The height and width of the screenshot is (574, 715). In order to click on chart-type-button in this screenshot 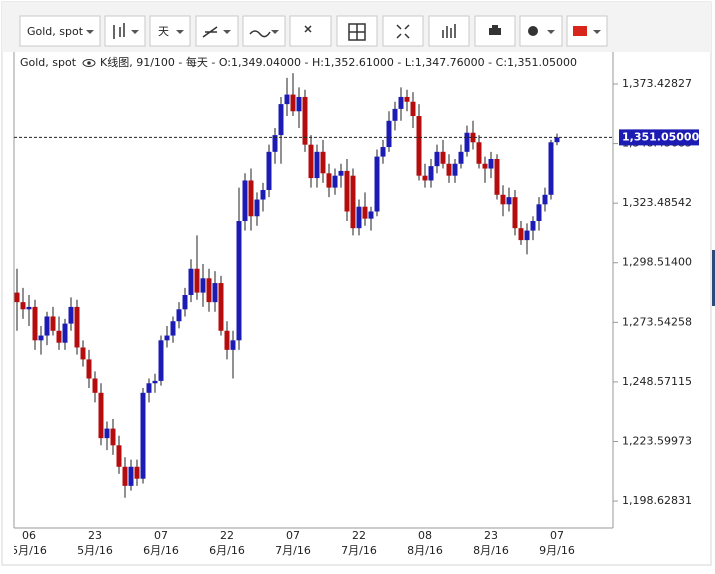, I will do `click(125, 31)`.